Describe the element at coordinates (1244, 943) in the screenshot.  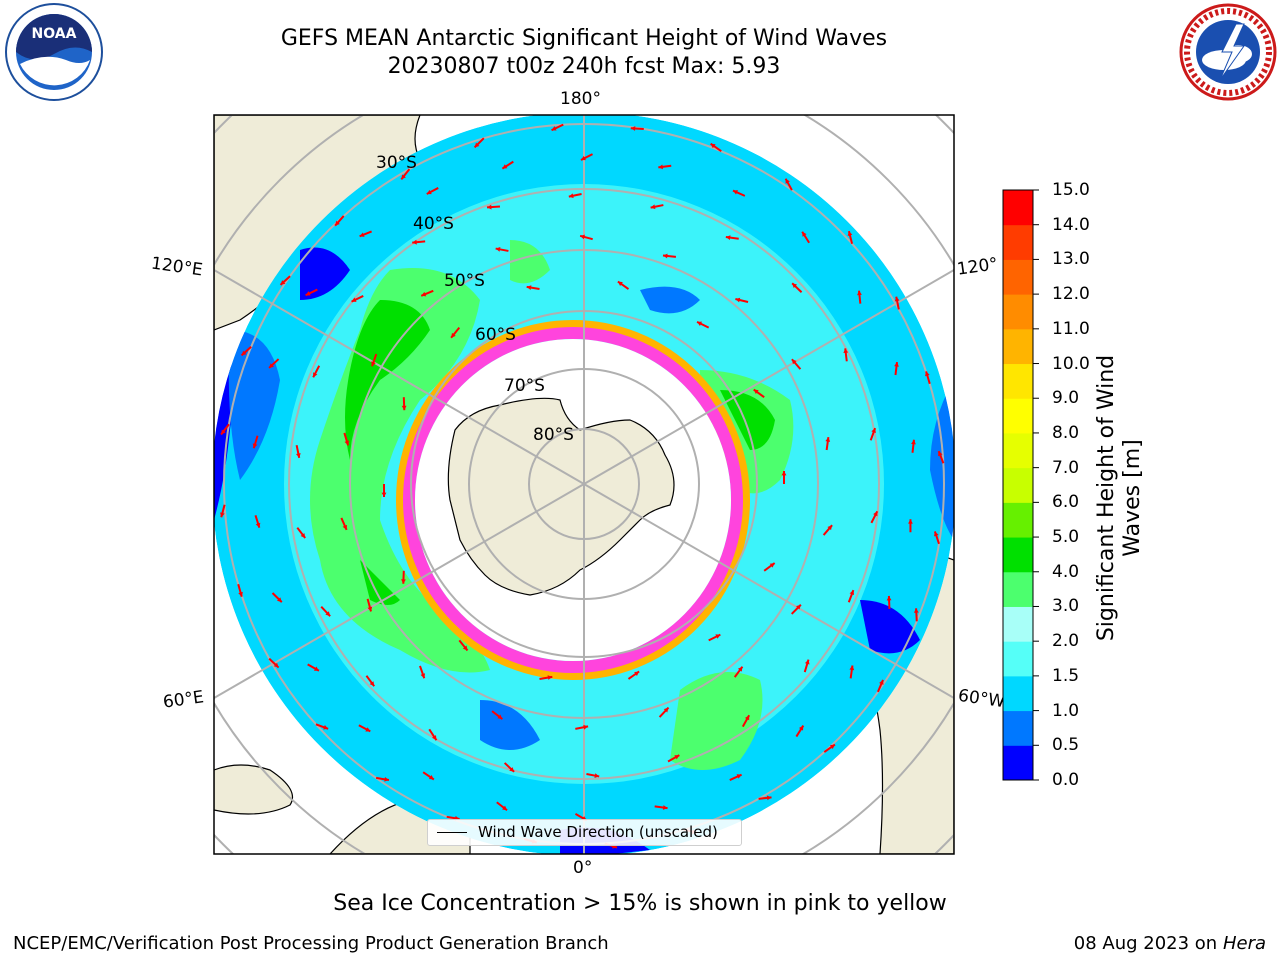
I see `host-name: Hera` at that location.